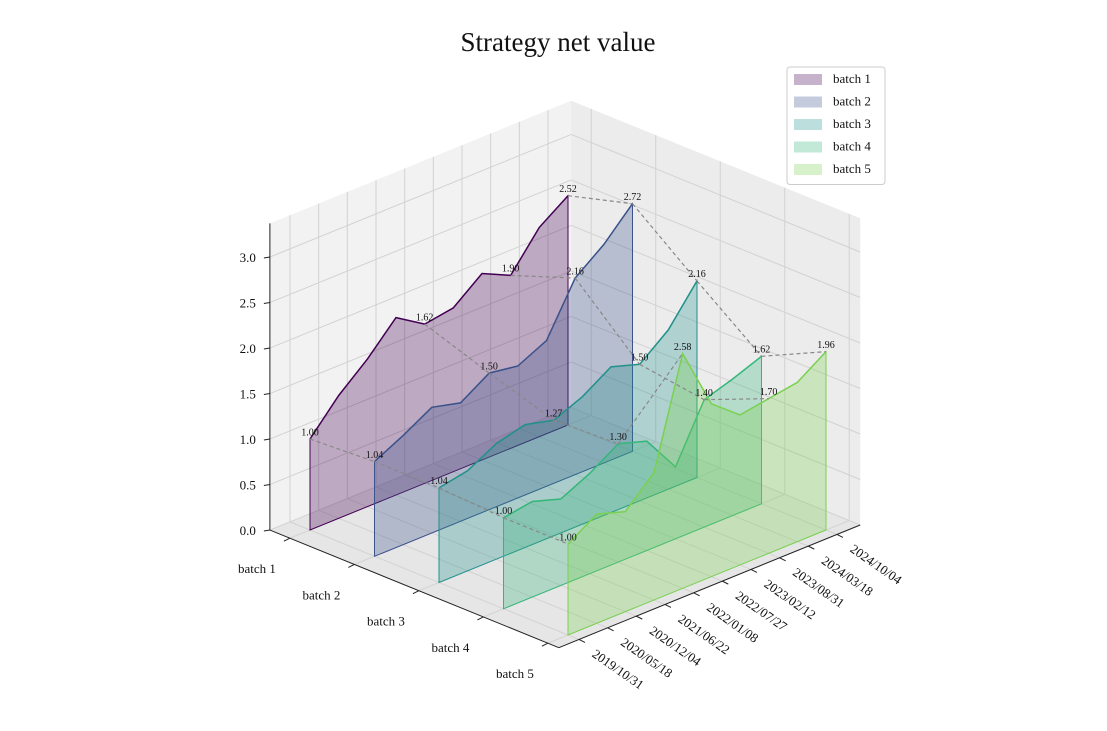 Image resolution: width=1107 pixels, height=731 pixels. What do you see at coordinates (852, 123) in the screenshot?
I see `legend-label: batch 3` at bounding box center [852, 123].